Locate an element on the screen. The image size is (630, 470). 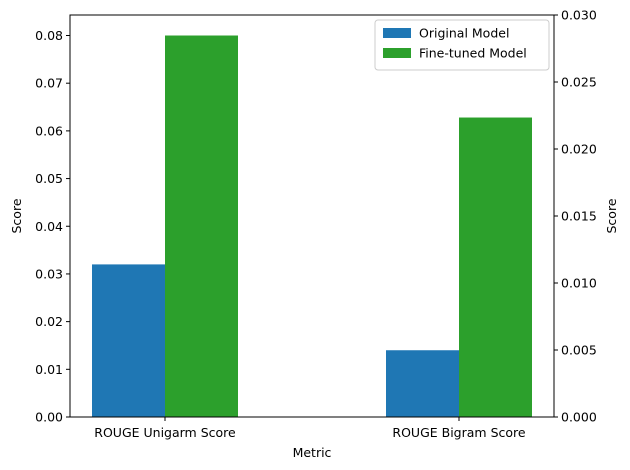
right-tick-label: 0.015 is located at coordinates (579, 216).